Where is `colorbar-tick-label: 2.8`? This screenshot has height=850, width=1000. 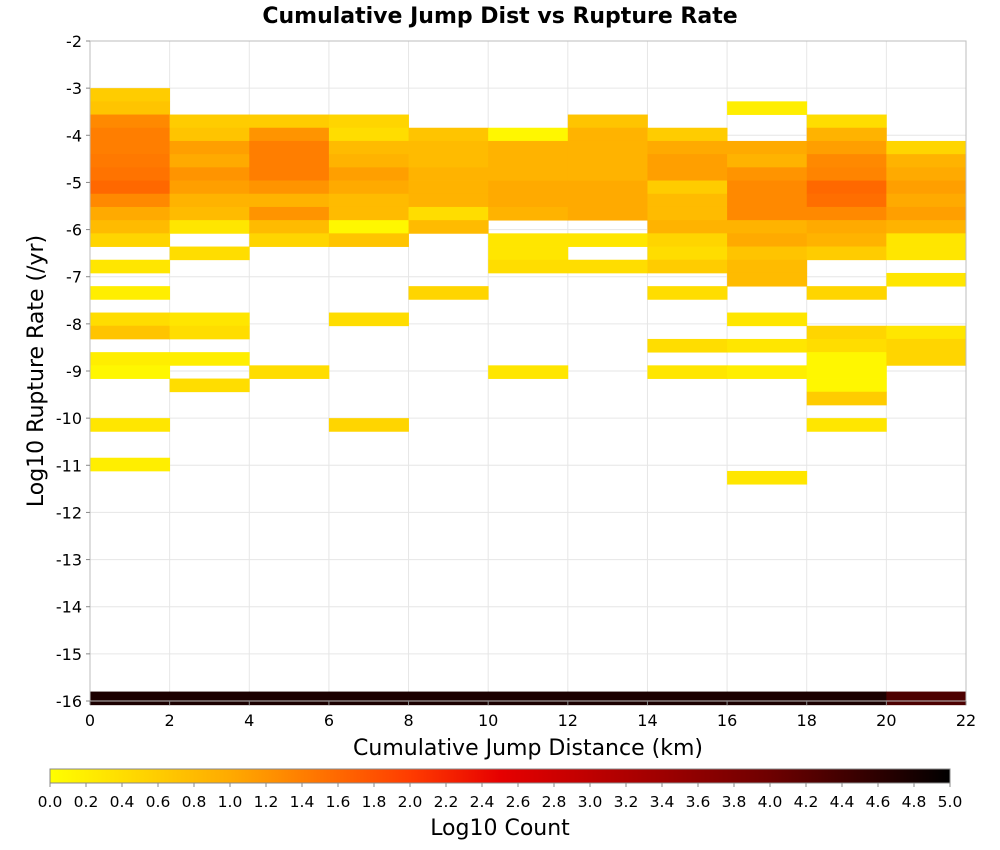 colorbar-tick-label: 2.8 is located at coordinates (554, 802).